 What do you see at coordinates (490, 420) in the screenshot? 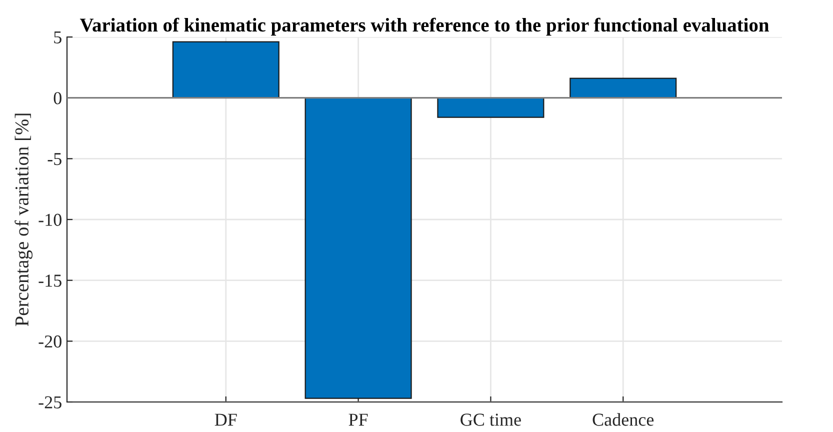
I see `x-tick-label: GC time` at bounding box center [490, 420].